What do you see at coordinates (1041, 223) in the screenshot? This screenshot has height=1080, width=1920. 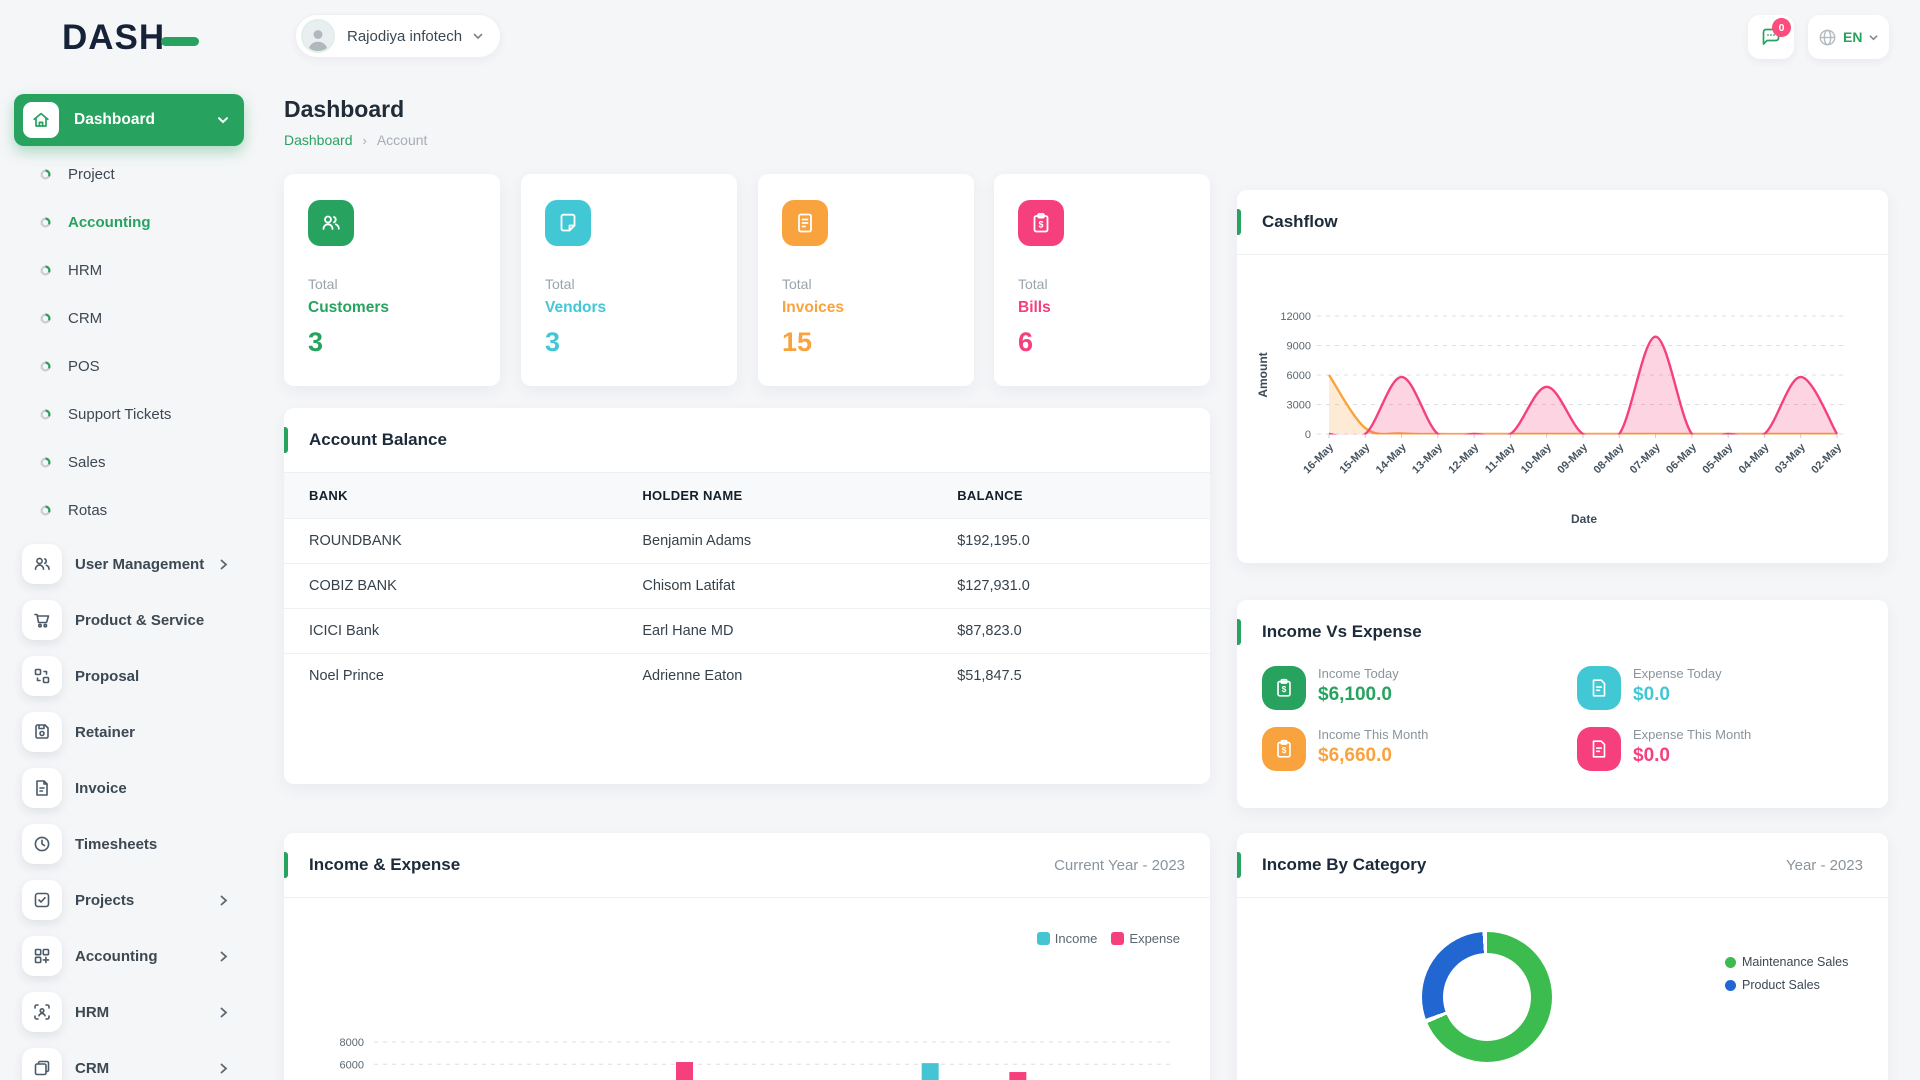 I see `bill-clipboard-icon: $` at bounding box center [1041, 223].